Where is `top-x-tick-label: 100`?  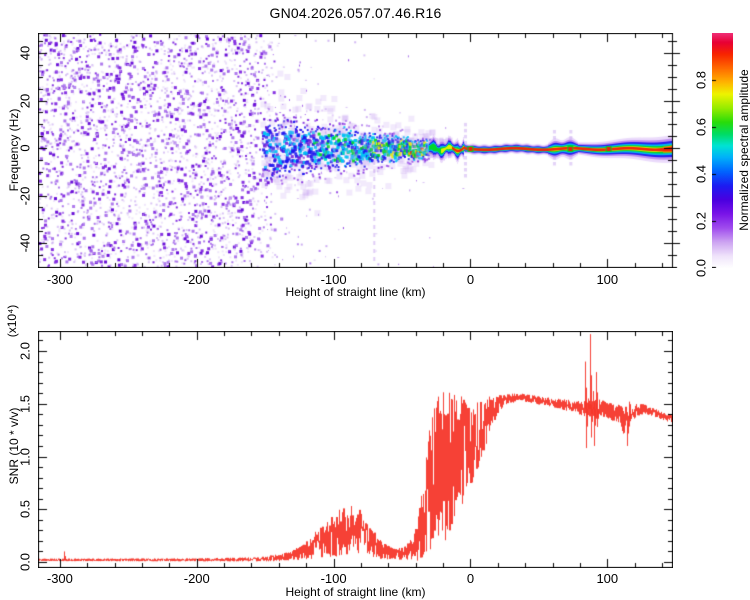
top-x-tick-label: 100 is located at coordinates (607, 279).